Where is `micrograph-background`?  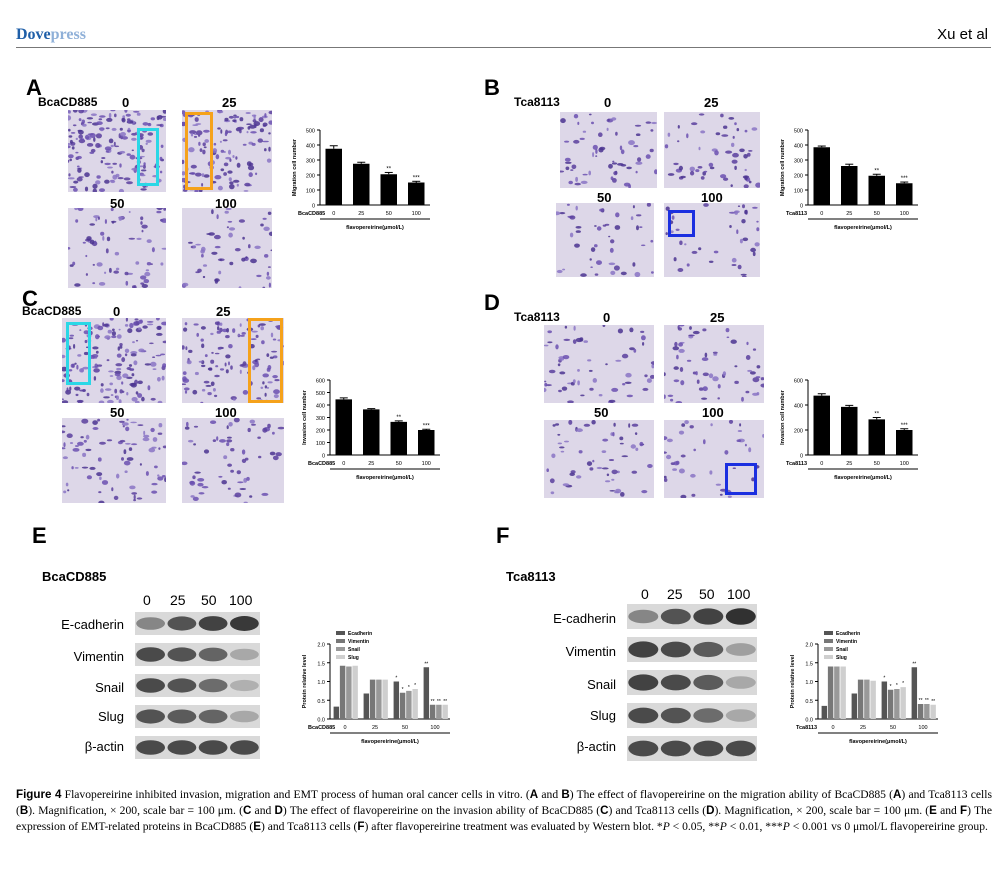
micrograph-background is located at coordinates (714, 364).